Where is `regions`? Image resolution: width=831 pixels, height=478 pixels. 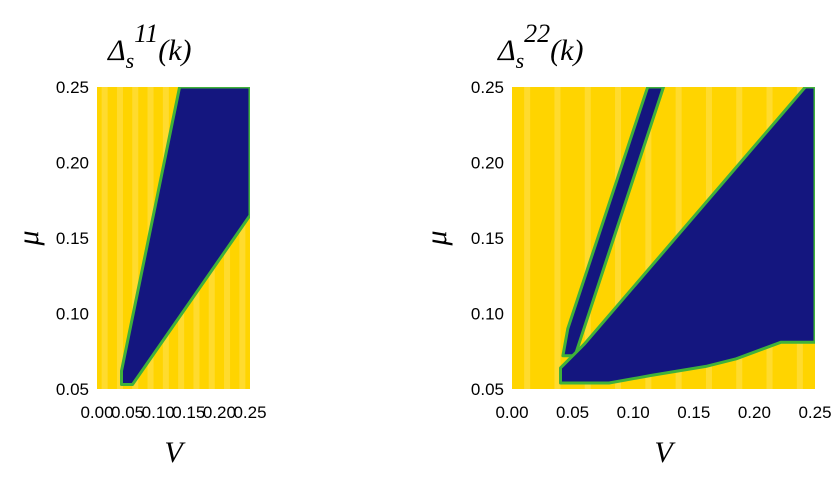
regions is located at coordinates (185, 236).